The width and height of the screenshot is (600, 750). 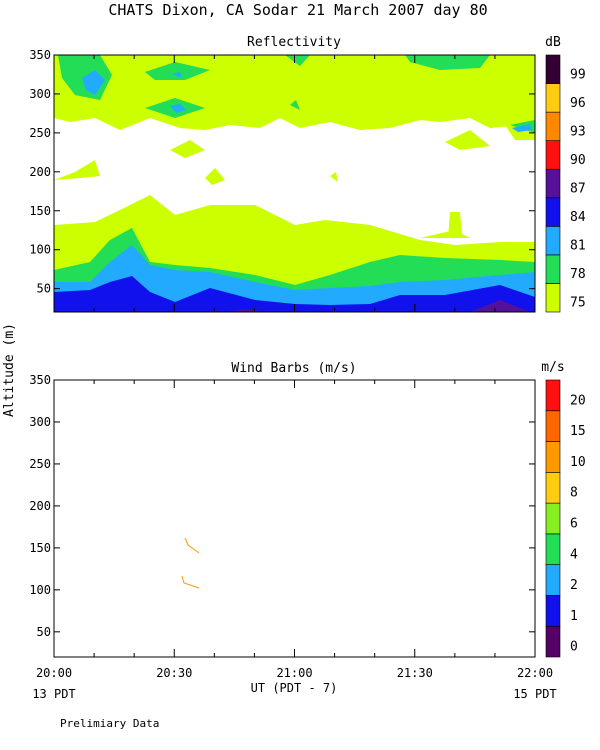 I want to click on x-tick-label: 21:00, so click(x=294, y=673).